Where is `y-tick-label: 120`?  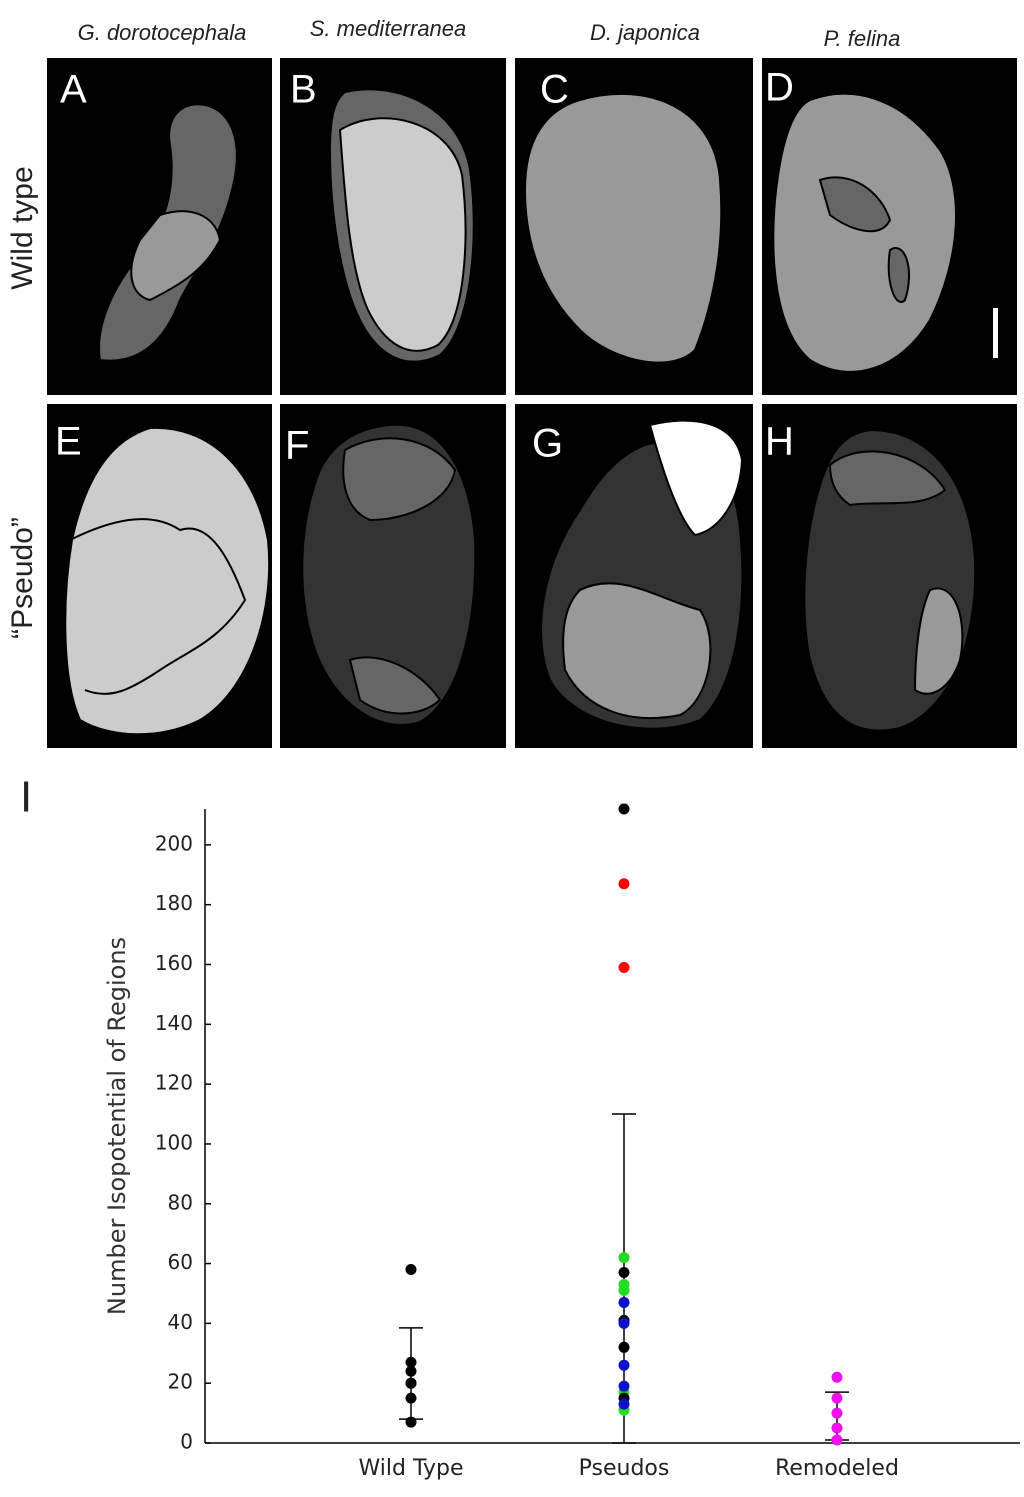
y-tick-label: 120 is located at coordinates (174, 1083).